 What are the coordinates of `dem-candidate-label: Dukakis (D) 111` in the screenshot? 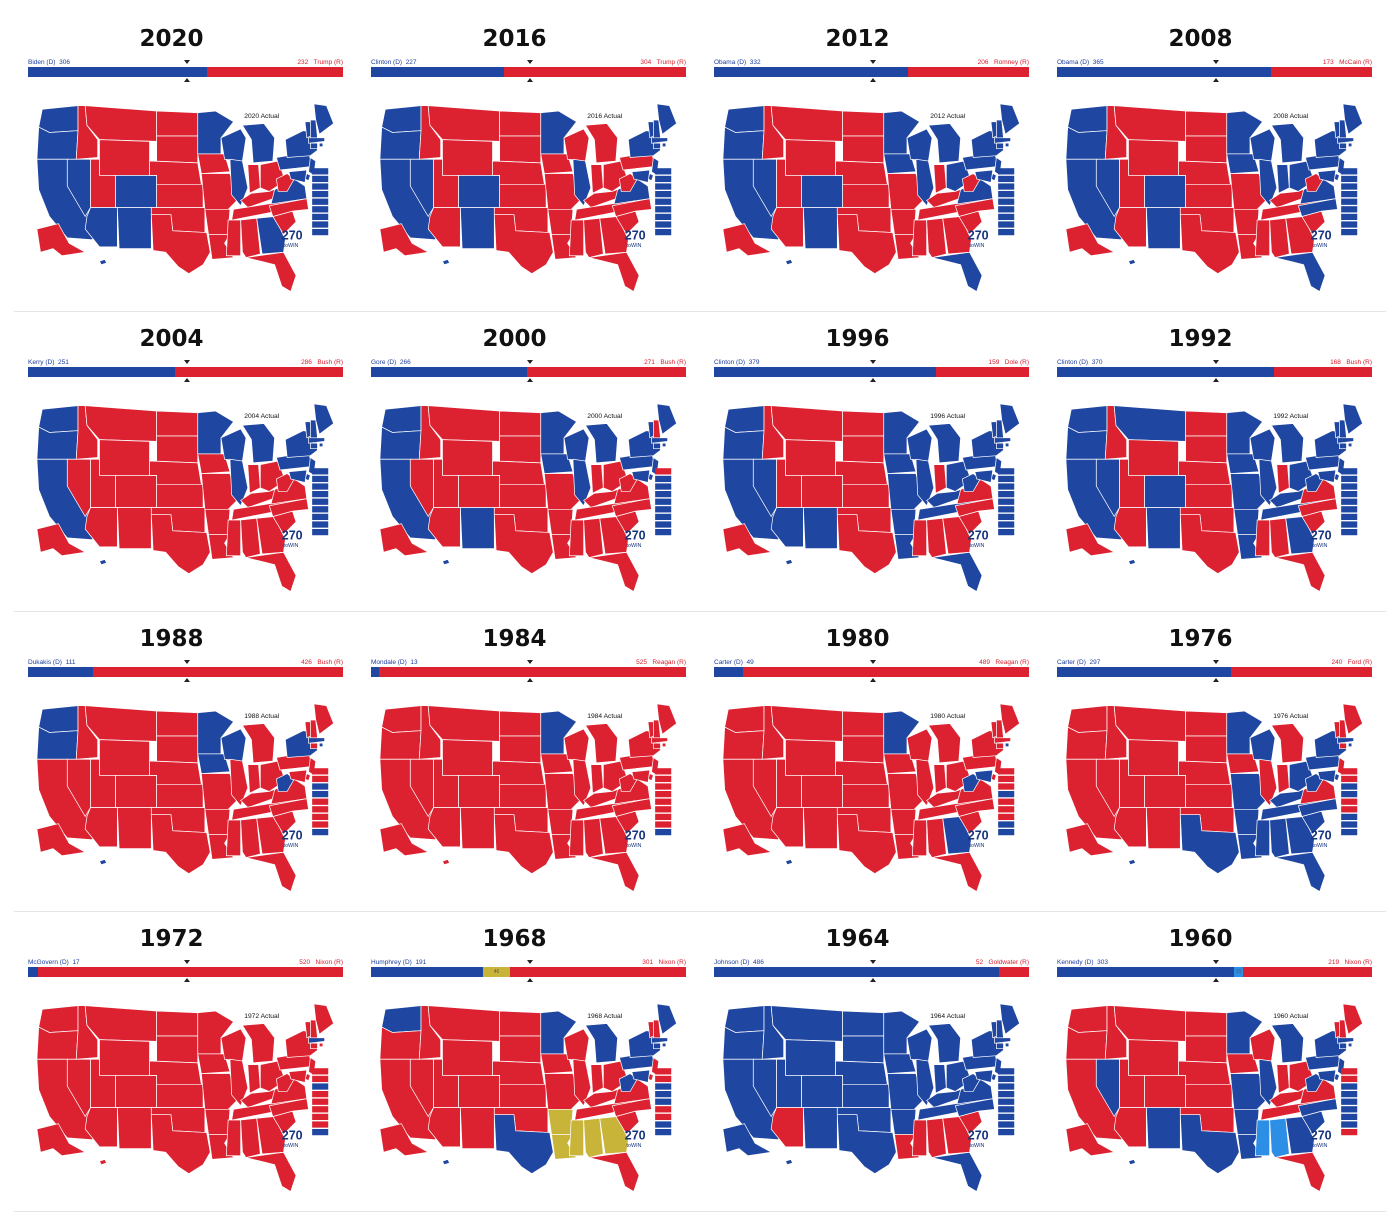 It's located at (51, 662).